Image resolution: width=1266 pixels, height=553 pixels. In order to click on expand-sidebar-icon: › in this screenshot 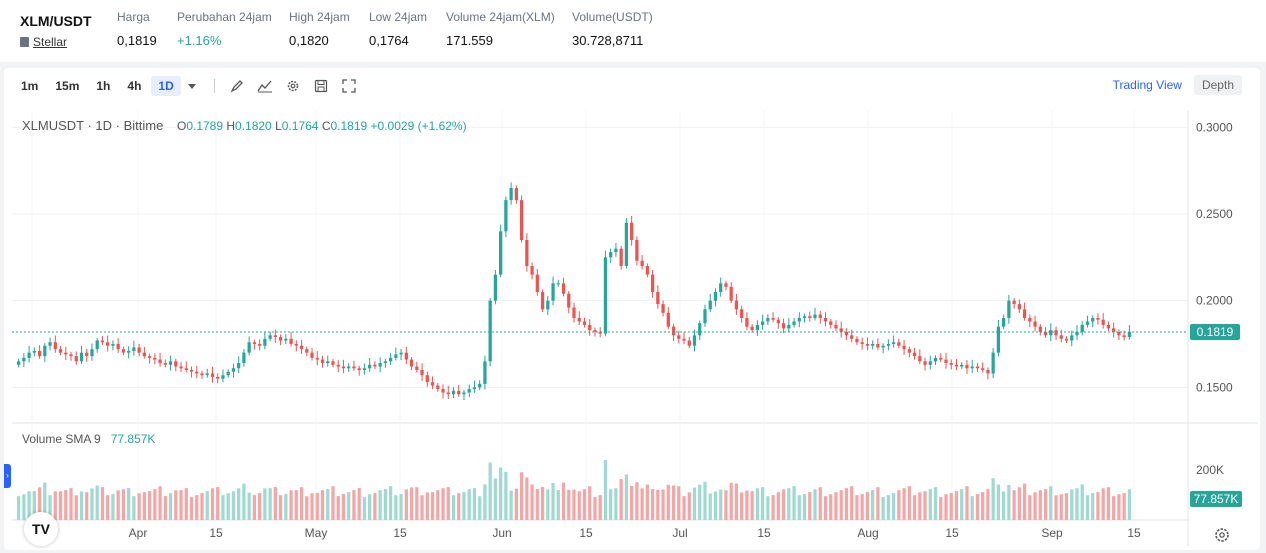, I will do `click(7, 476)`.